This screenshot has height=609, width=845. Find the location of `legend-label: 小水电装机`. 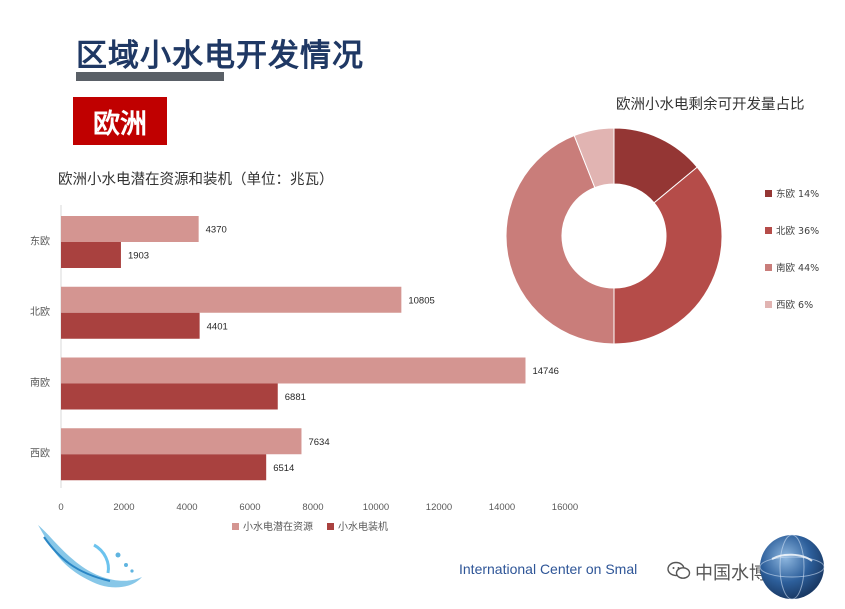

legend-label: 小水电装机 is located at coordinates (363, 526).